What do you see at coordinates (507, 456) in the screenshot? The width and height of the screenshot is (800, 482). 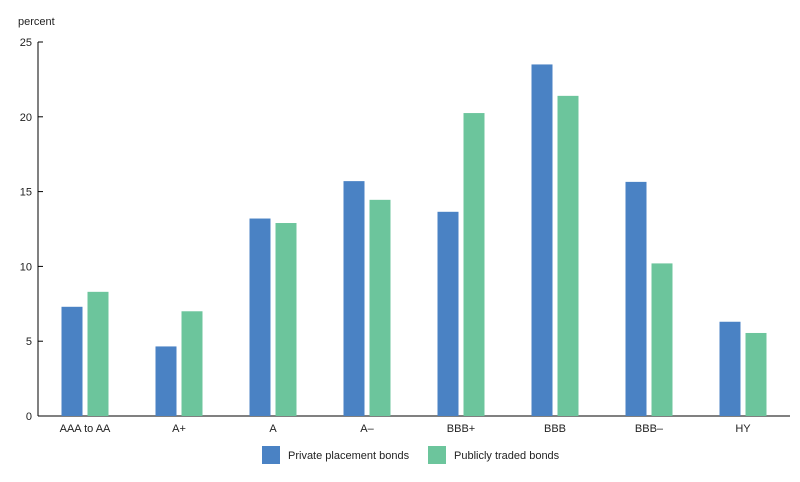 I see `legend-label: Publicly traded bonds` at bounding box center [507, 456].